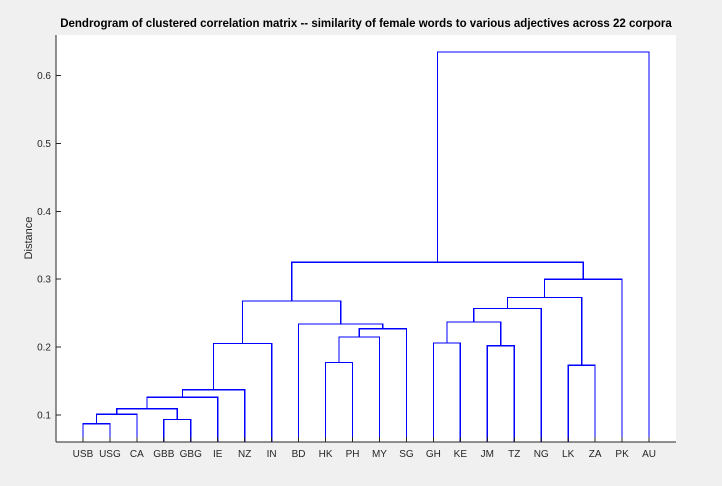 Image resolution: width=722 pixels, height=486 pixels. I want to click on leaf-label: PH, so click(353, 454).